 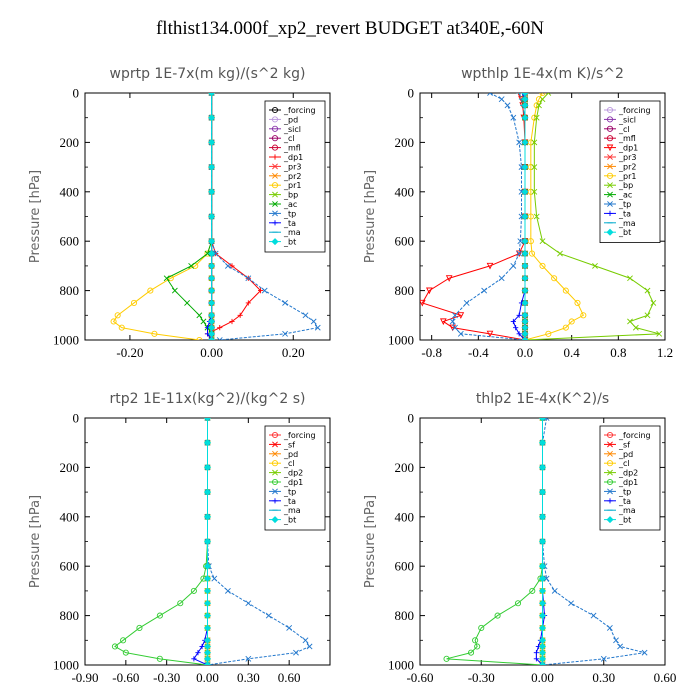 What do you see at coordinates (289, 520) in the screenshot?
I see `legend-label: _bt` at bounding box center [289, 520].